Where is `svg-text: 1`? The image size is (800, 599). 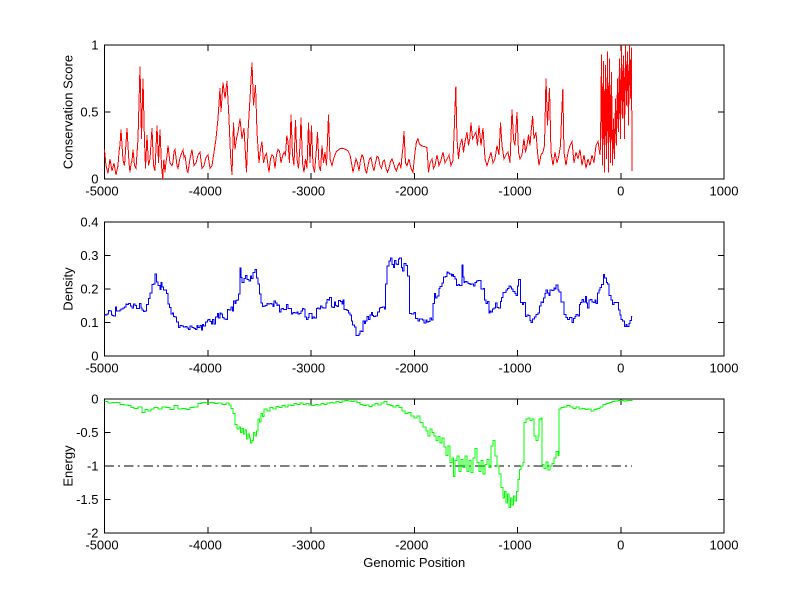
svg-text: 1 is located at coordinates (94, 45).